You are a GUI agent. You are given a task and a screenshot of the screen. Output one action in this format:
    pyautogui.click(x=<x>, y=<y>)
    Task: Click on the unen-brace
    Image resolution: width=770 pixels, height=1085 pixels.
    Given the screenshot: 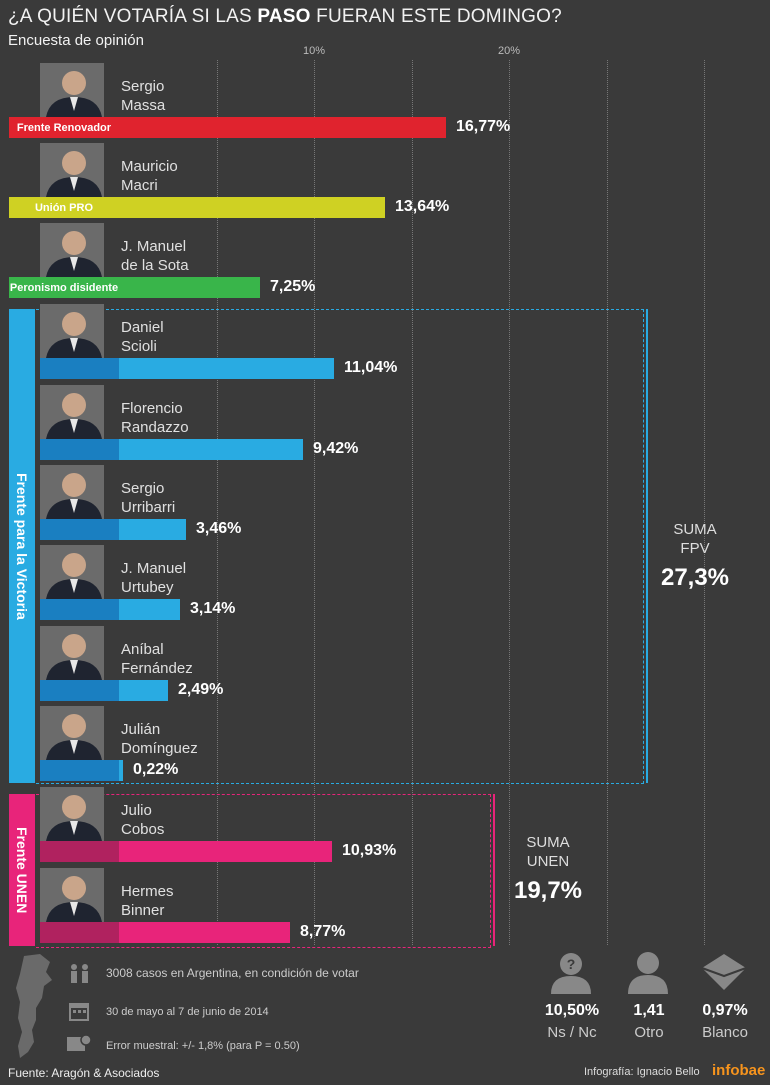 What is the action you would take?
    pyautogui.click(x=492, y=870)
    